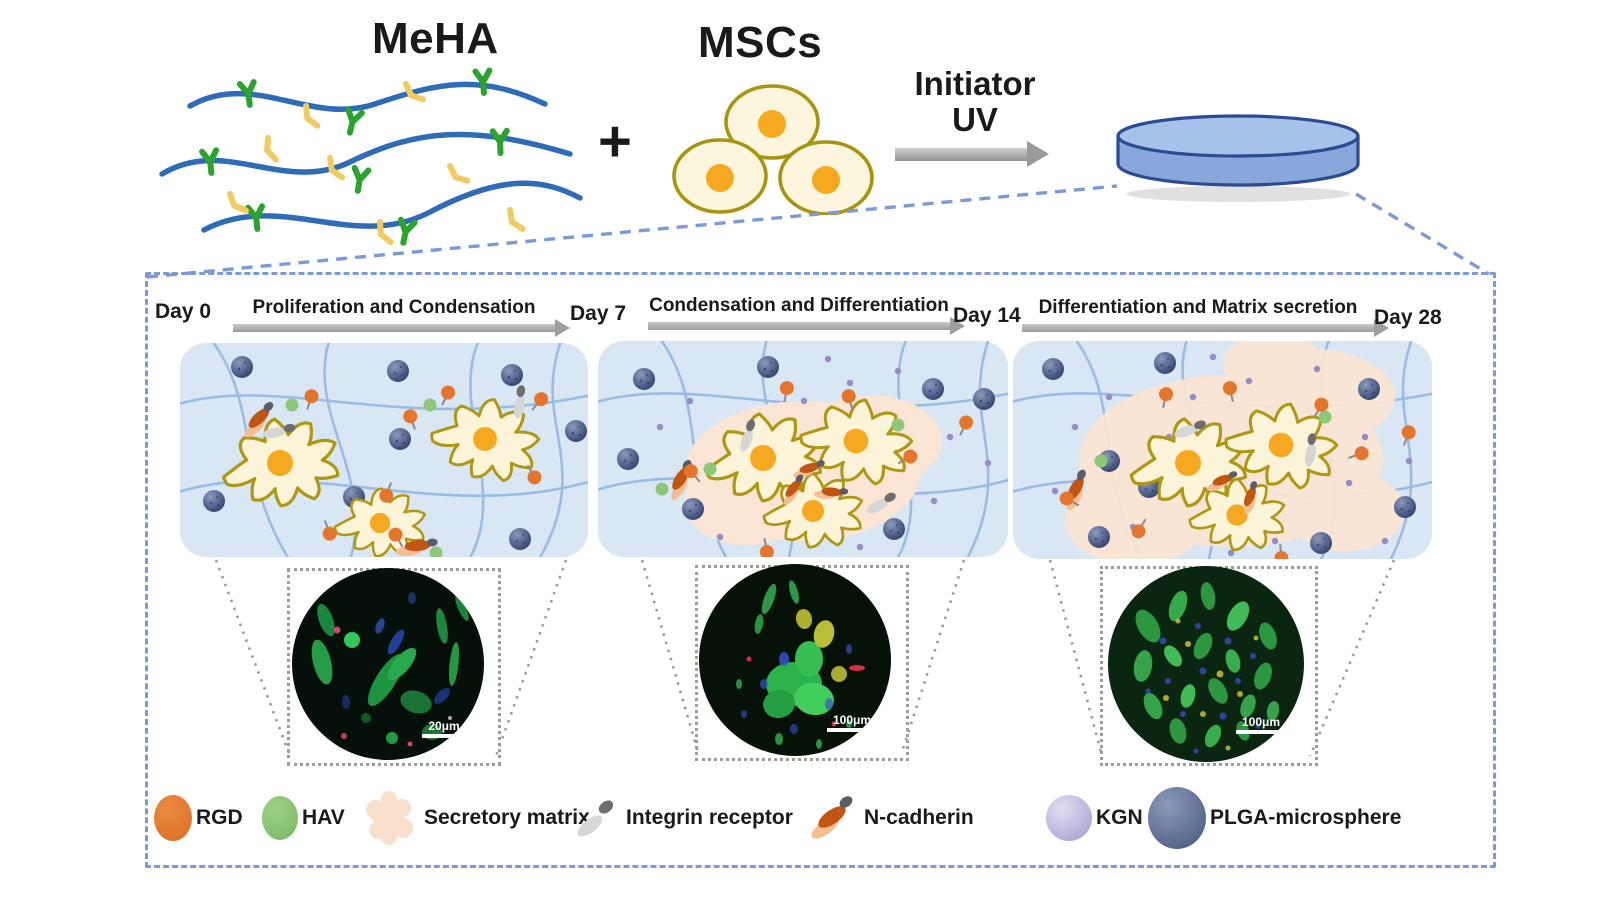 The height and width of the screenshot is (900, 1600). I want to click on integrin-receptor-pin-icon, so click(595, 818).